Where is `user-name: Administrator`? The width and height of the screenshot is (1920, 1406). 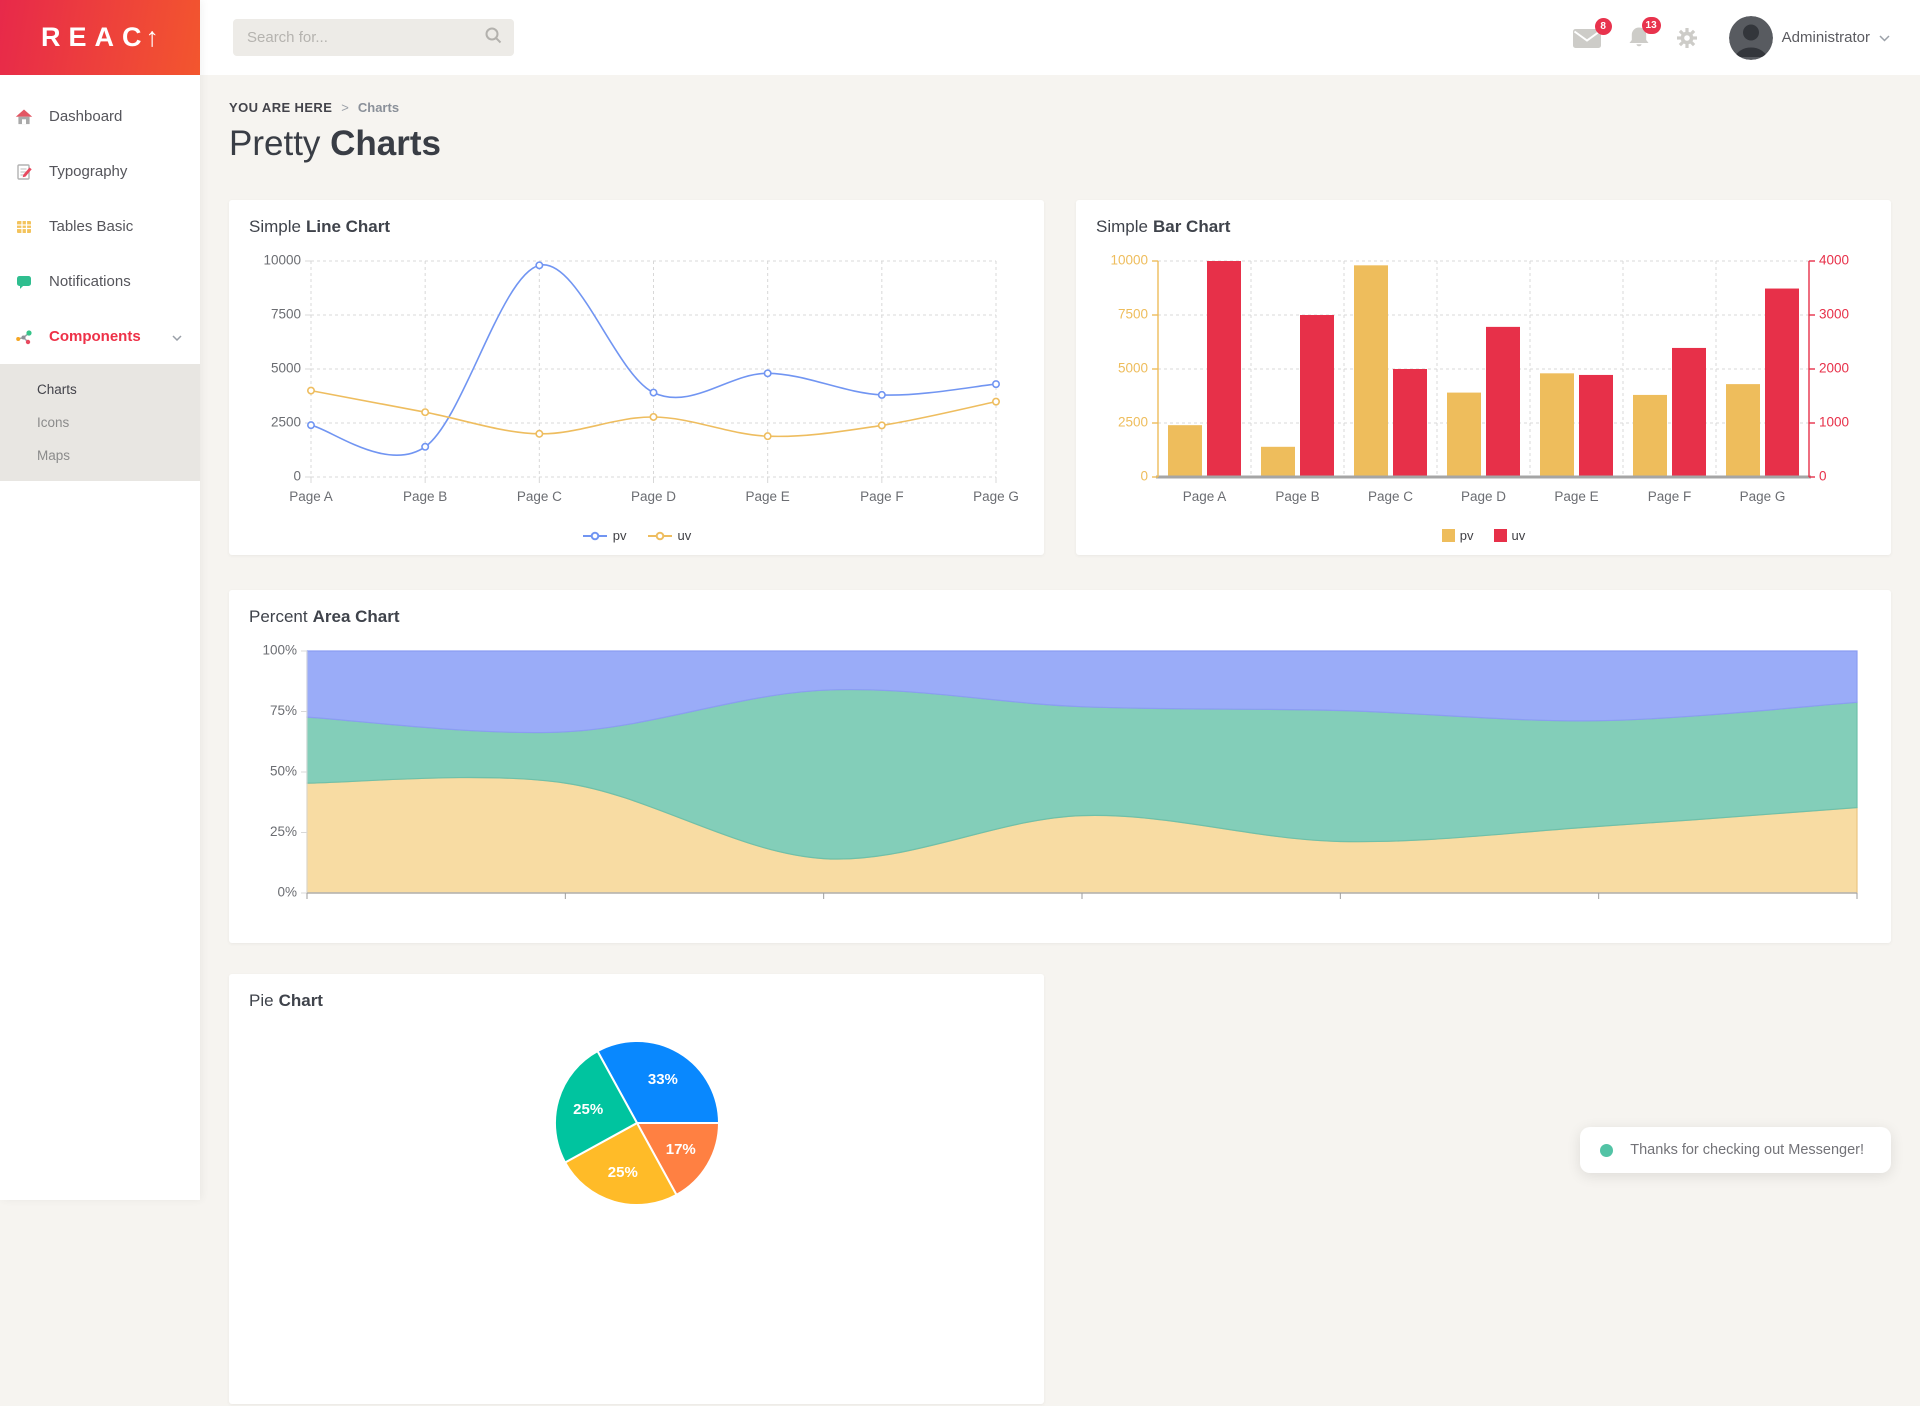
user-name: Administrator is located at coordinates (1825, 37).